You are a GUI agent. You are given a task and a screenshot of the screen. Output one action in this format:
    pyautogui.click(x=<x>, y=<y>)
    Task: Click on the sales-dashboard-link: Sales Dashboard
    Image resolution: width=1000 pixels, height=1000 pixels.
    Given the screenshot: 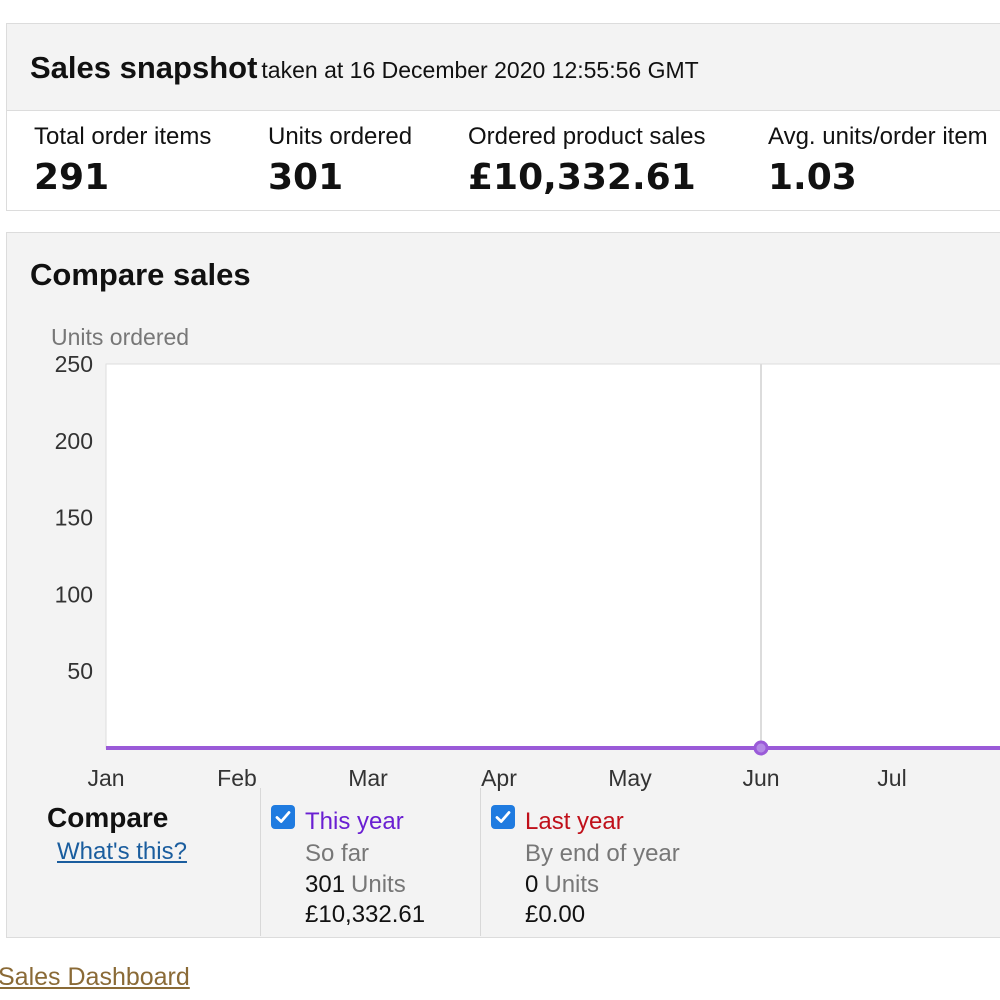 What is the action you would take?
    pyautogui.click(x=95, y=977)
    